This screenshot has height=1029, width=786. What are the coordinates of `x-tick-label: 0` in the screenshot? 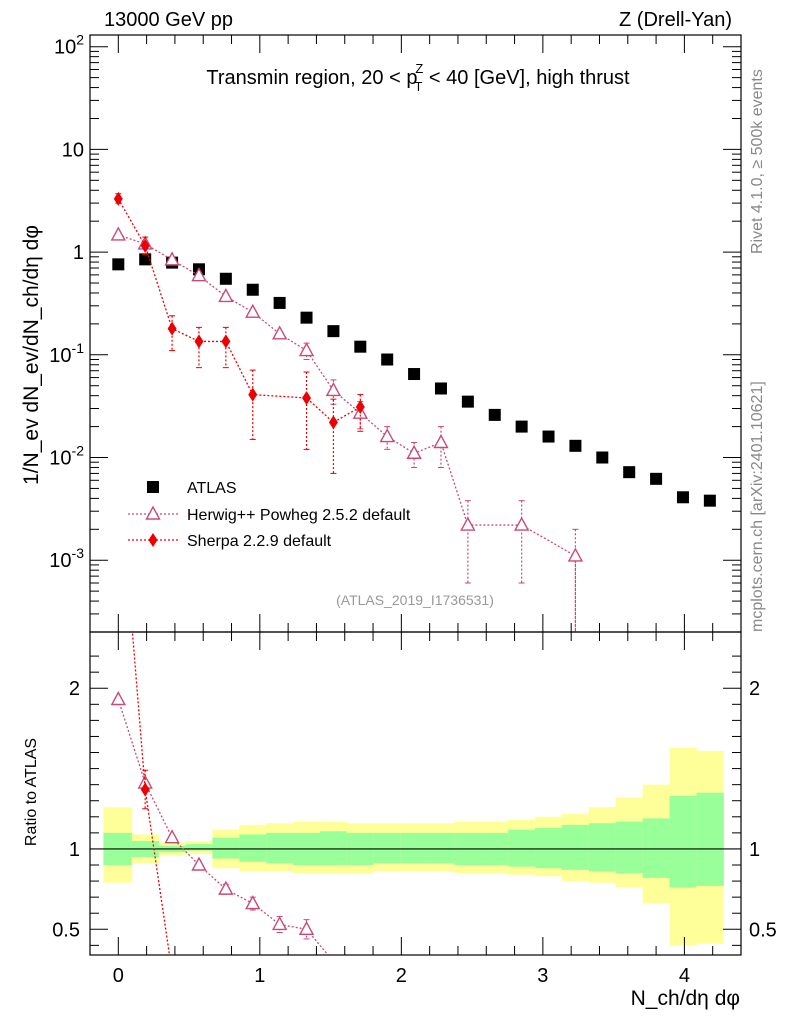 It's located at (118, 976).